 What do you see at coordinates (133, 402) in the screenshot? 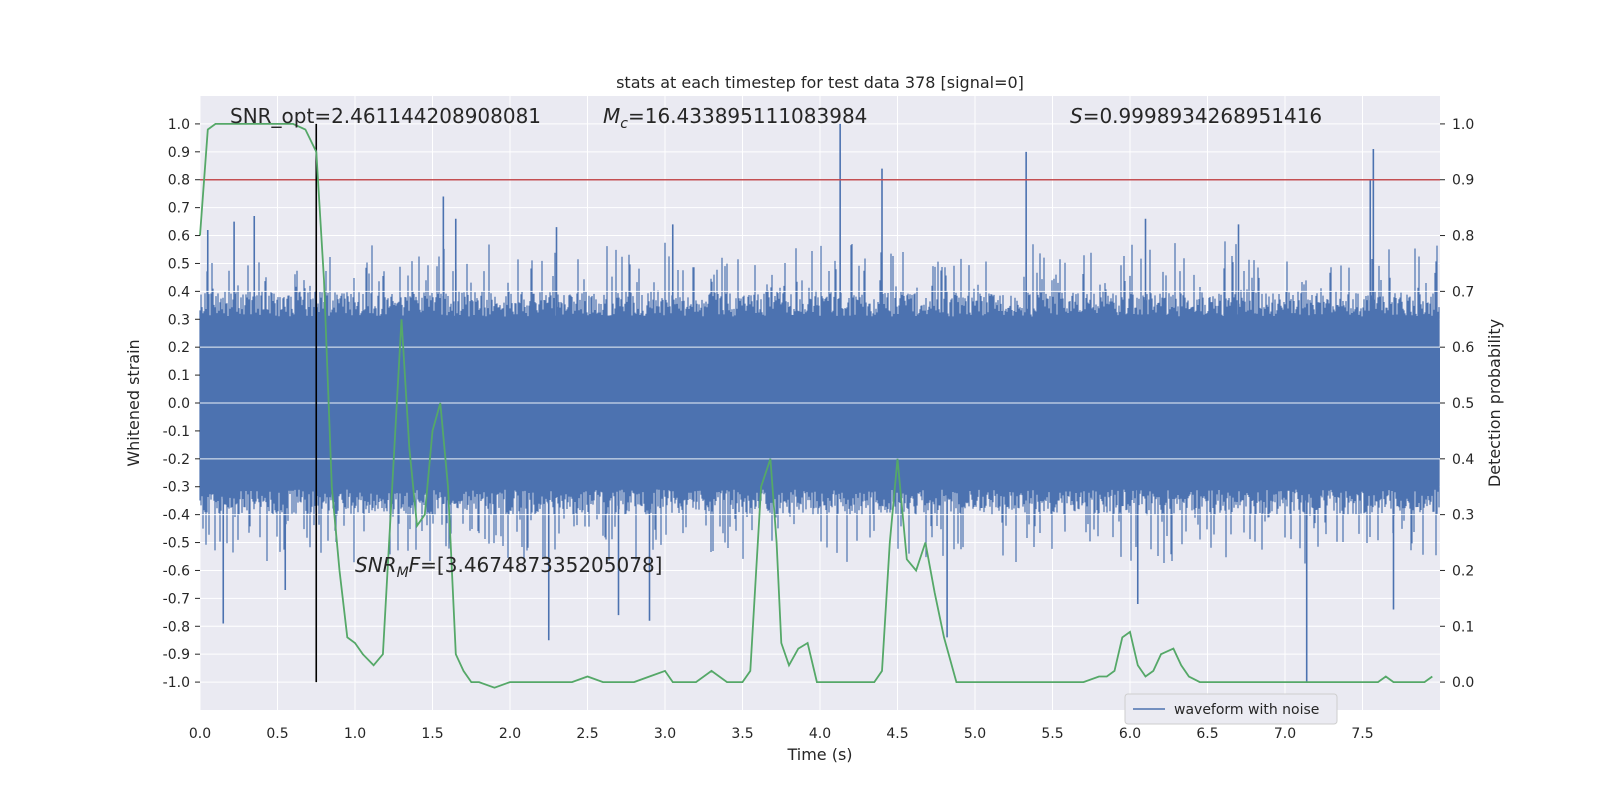
I see `y-axis-left-label: Whitened strain` at bounding box center [133, 402].